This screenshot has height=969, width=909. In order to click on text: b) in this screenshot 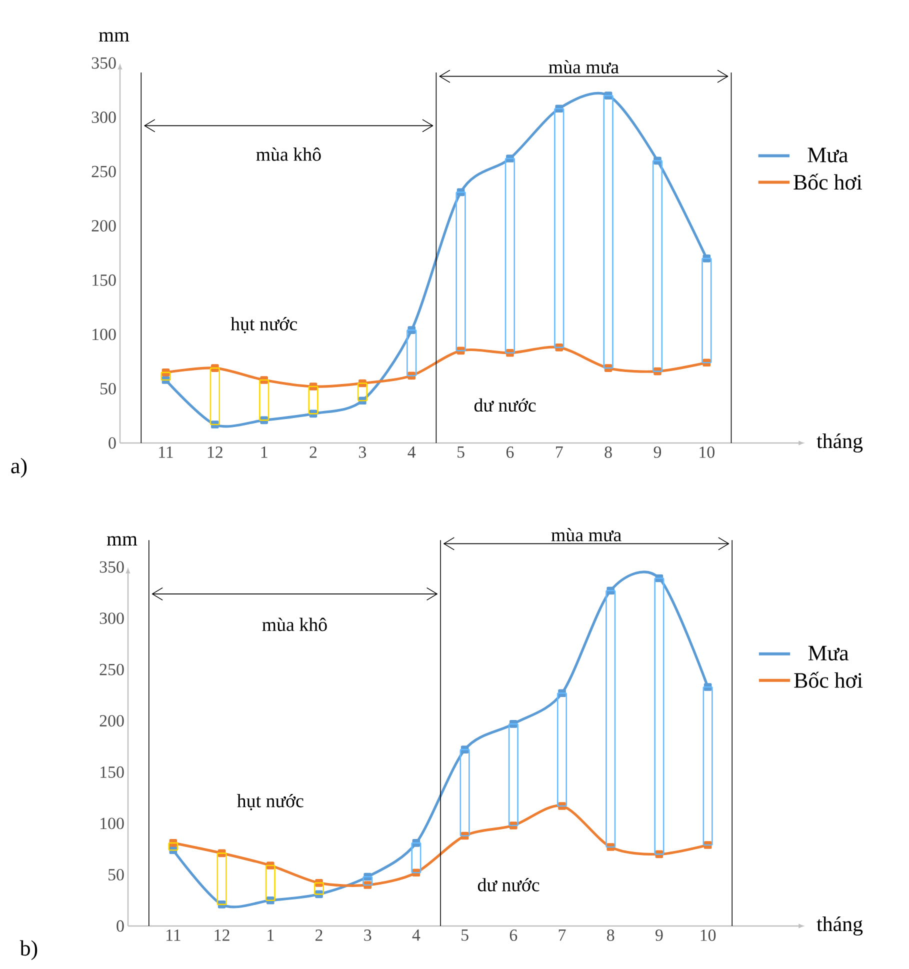, I will do `click(29, 950)`.